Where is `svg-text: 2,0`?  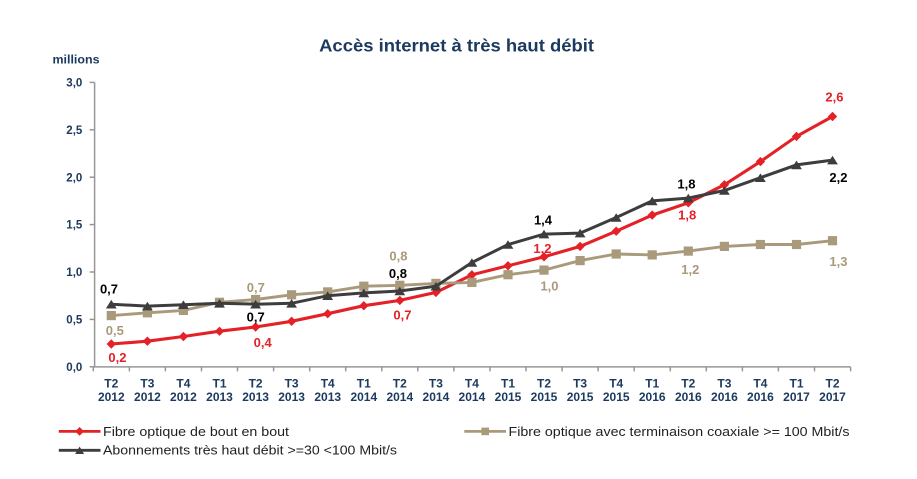
svg-text: 2,0 is located at coordinates (74, 178).